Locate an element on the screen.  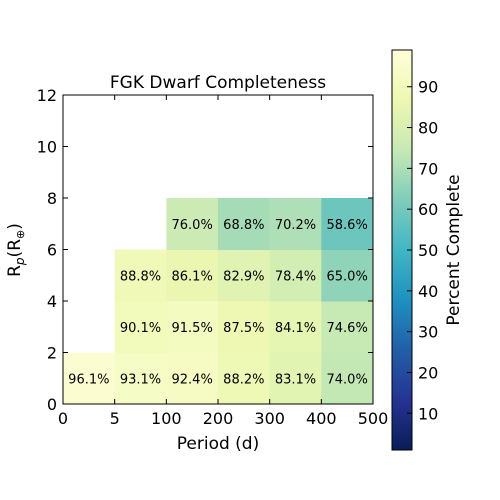
y-axis-label: Rp(R⊕) is located at coordinates (16, 250).